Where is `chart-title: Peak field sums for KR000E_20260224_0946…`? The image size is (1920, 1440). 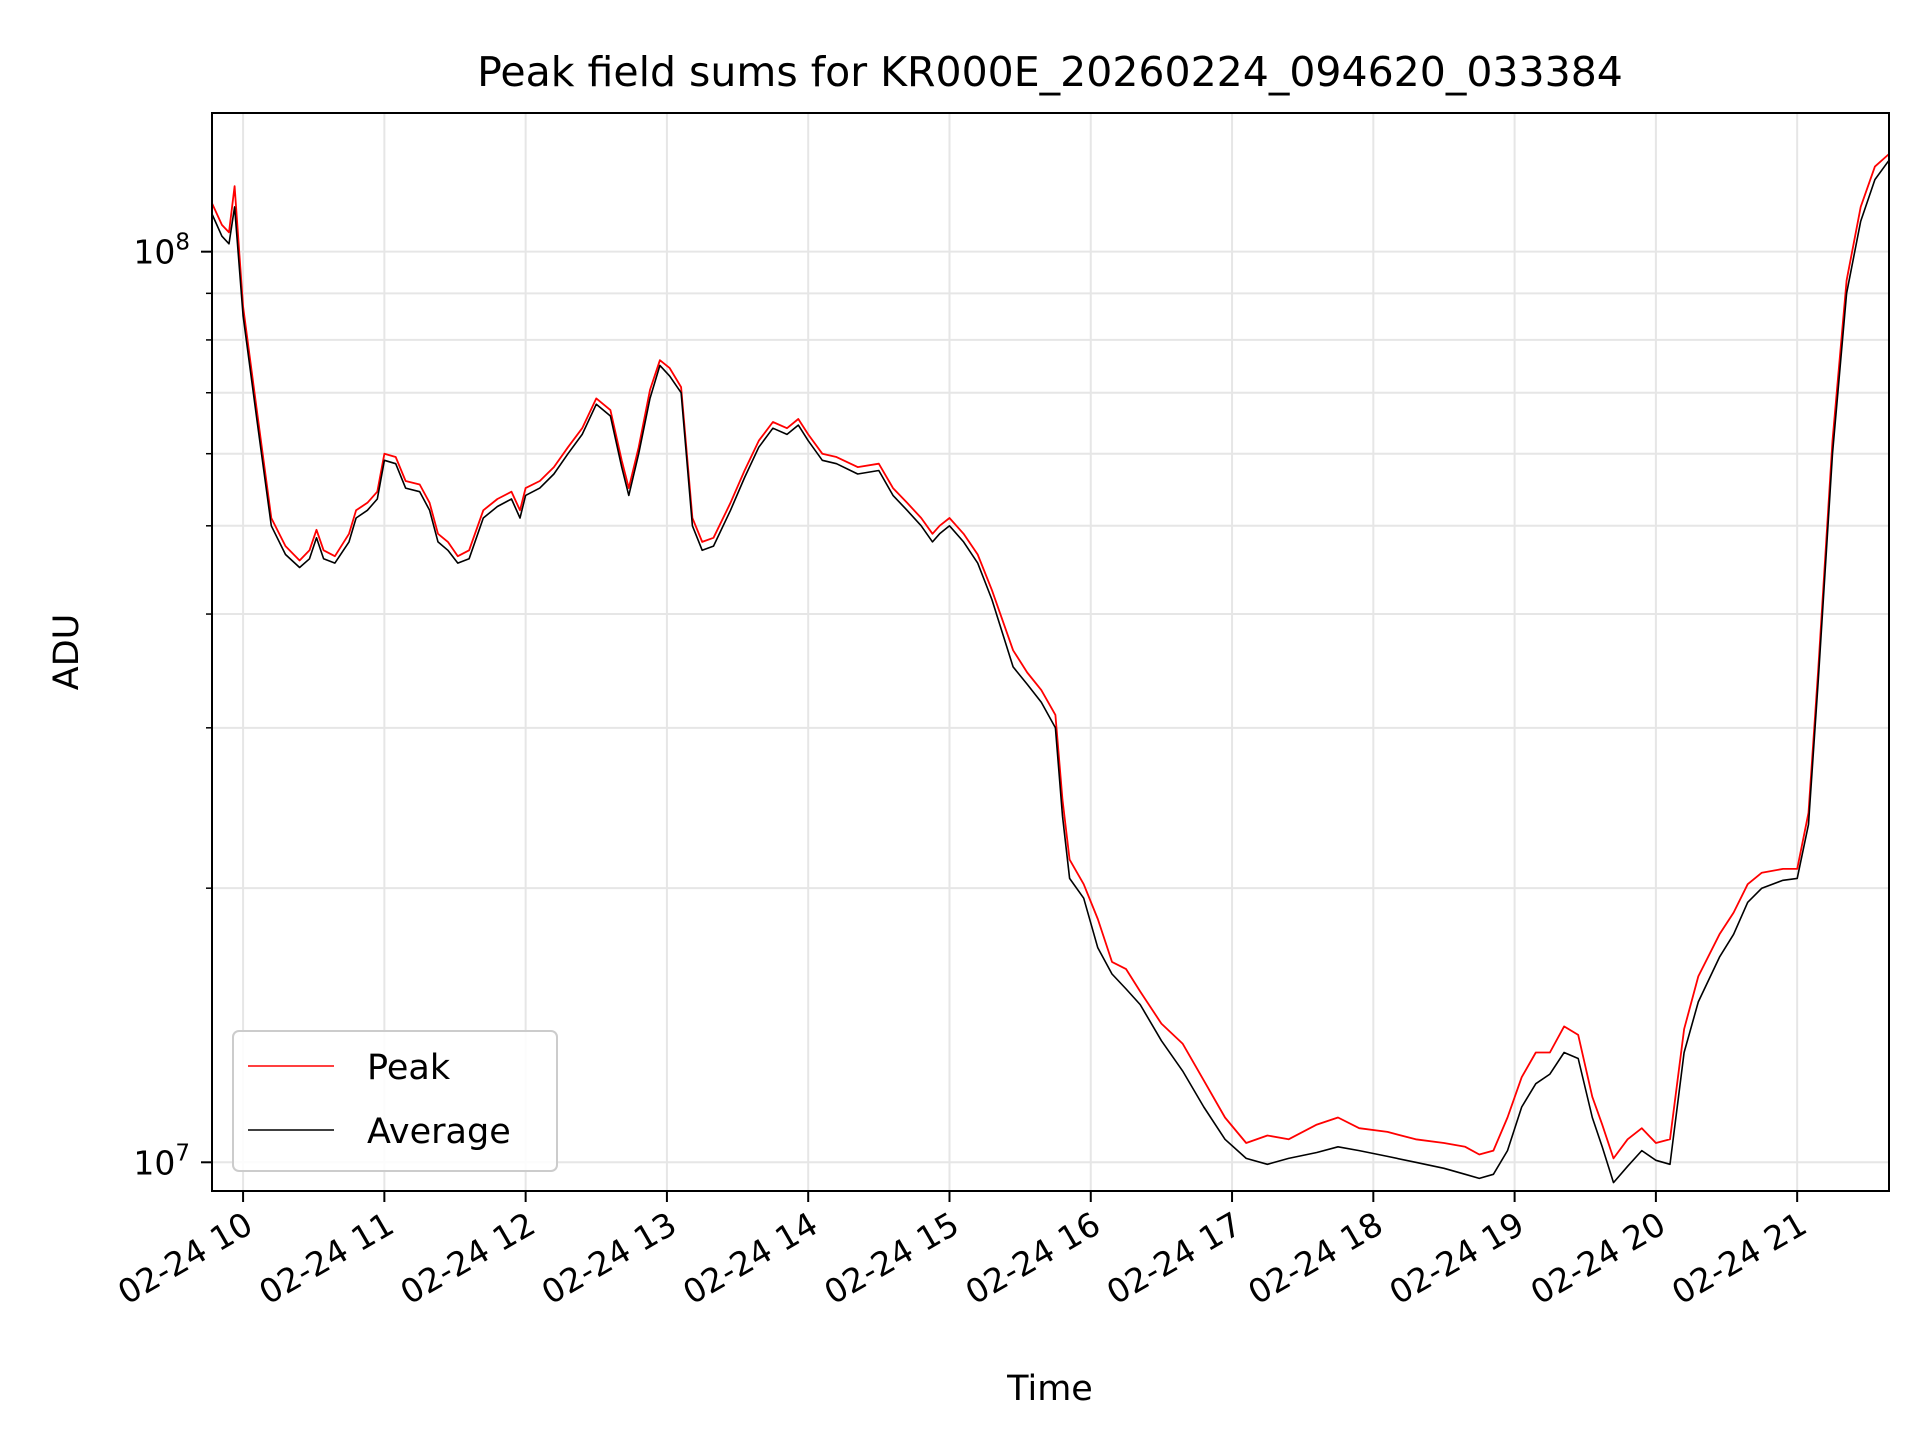 chart-title: Peak field sums for KR000E_20260224_0946… is located at coordinates (1050, 72).